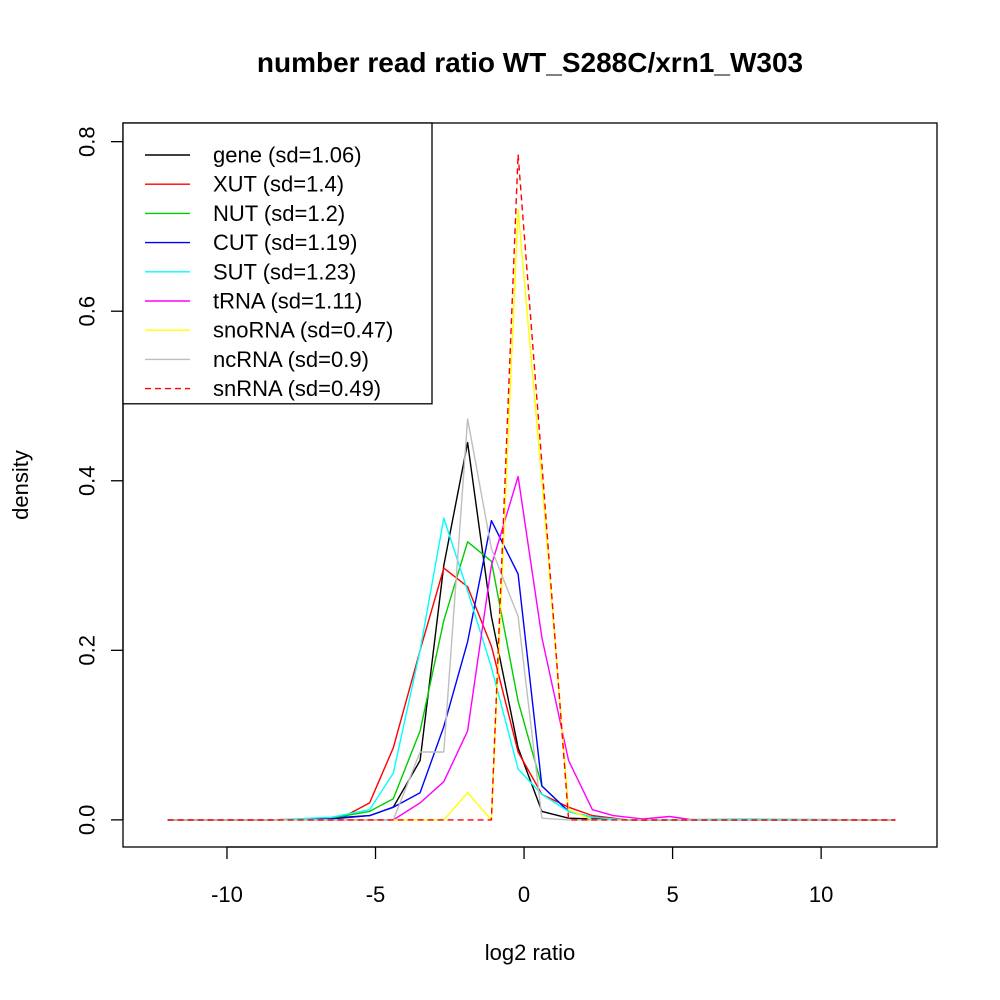 The image size is (1000, 1000). Describe the element at coordinates (287, 301) in the screenshot. I see `legend-label: tRNA (sd=1.11)` at that location.